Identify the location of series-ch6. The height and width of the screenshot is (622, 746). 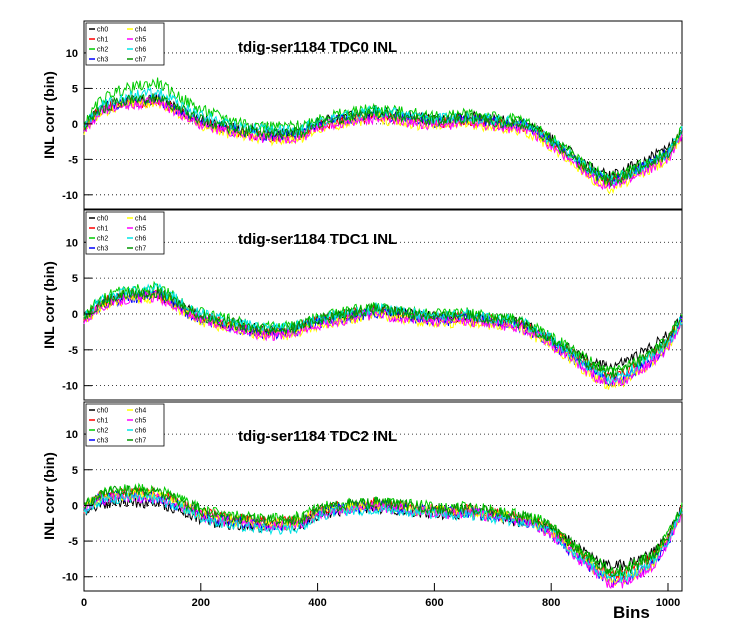
(383, 135).